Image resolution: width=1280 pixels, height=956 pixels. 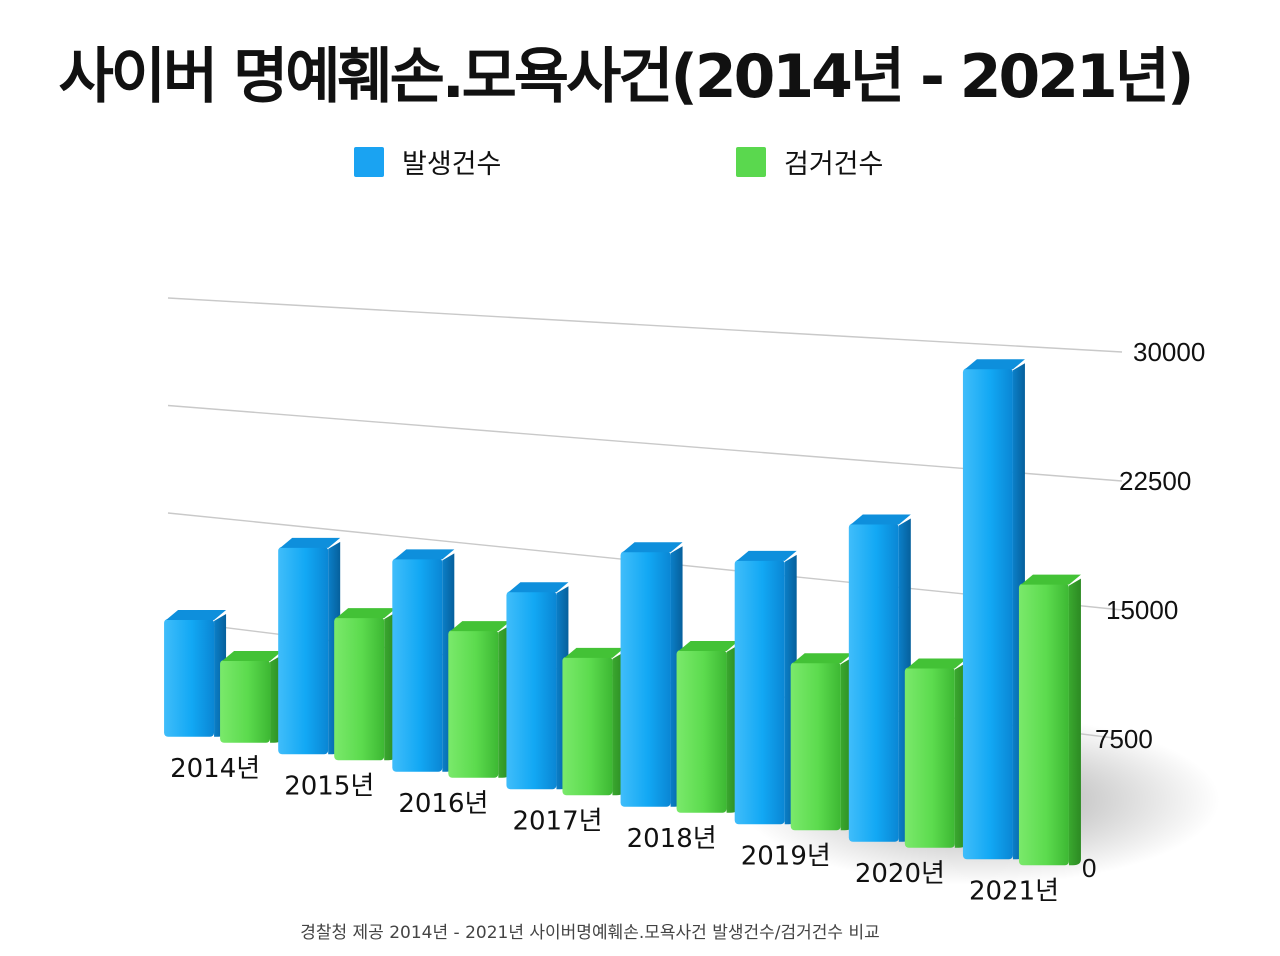 What do you see at coordinates (443, 804) in the screenshot?
I see `x-category-label: 2016년` at bounding box center [443, 804].